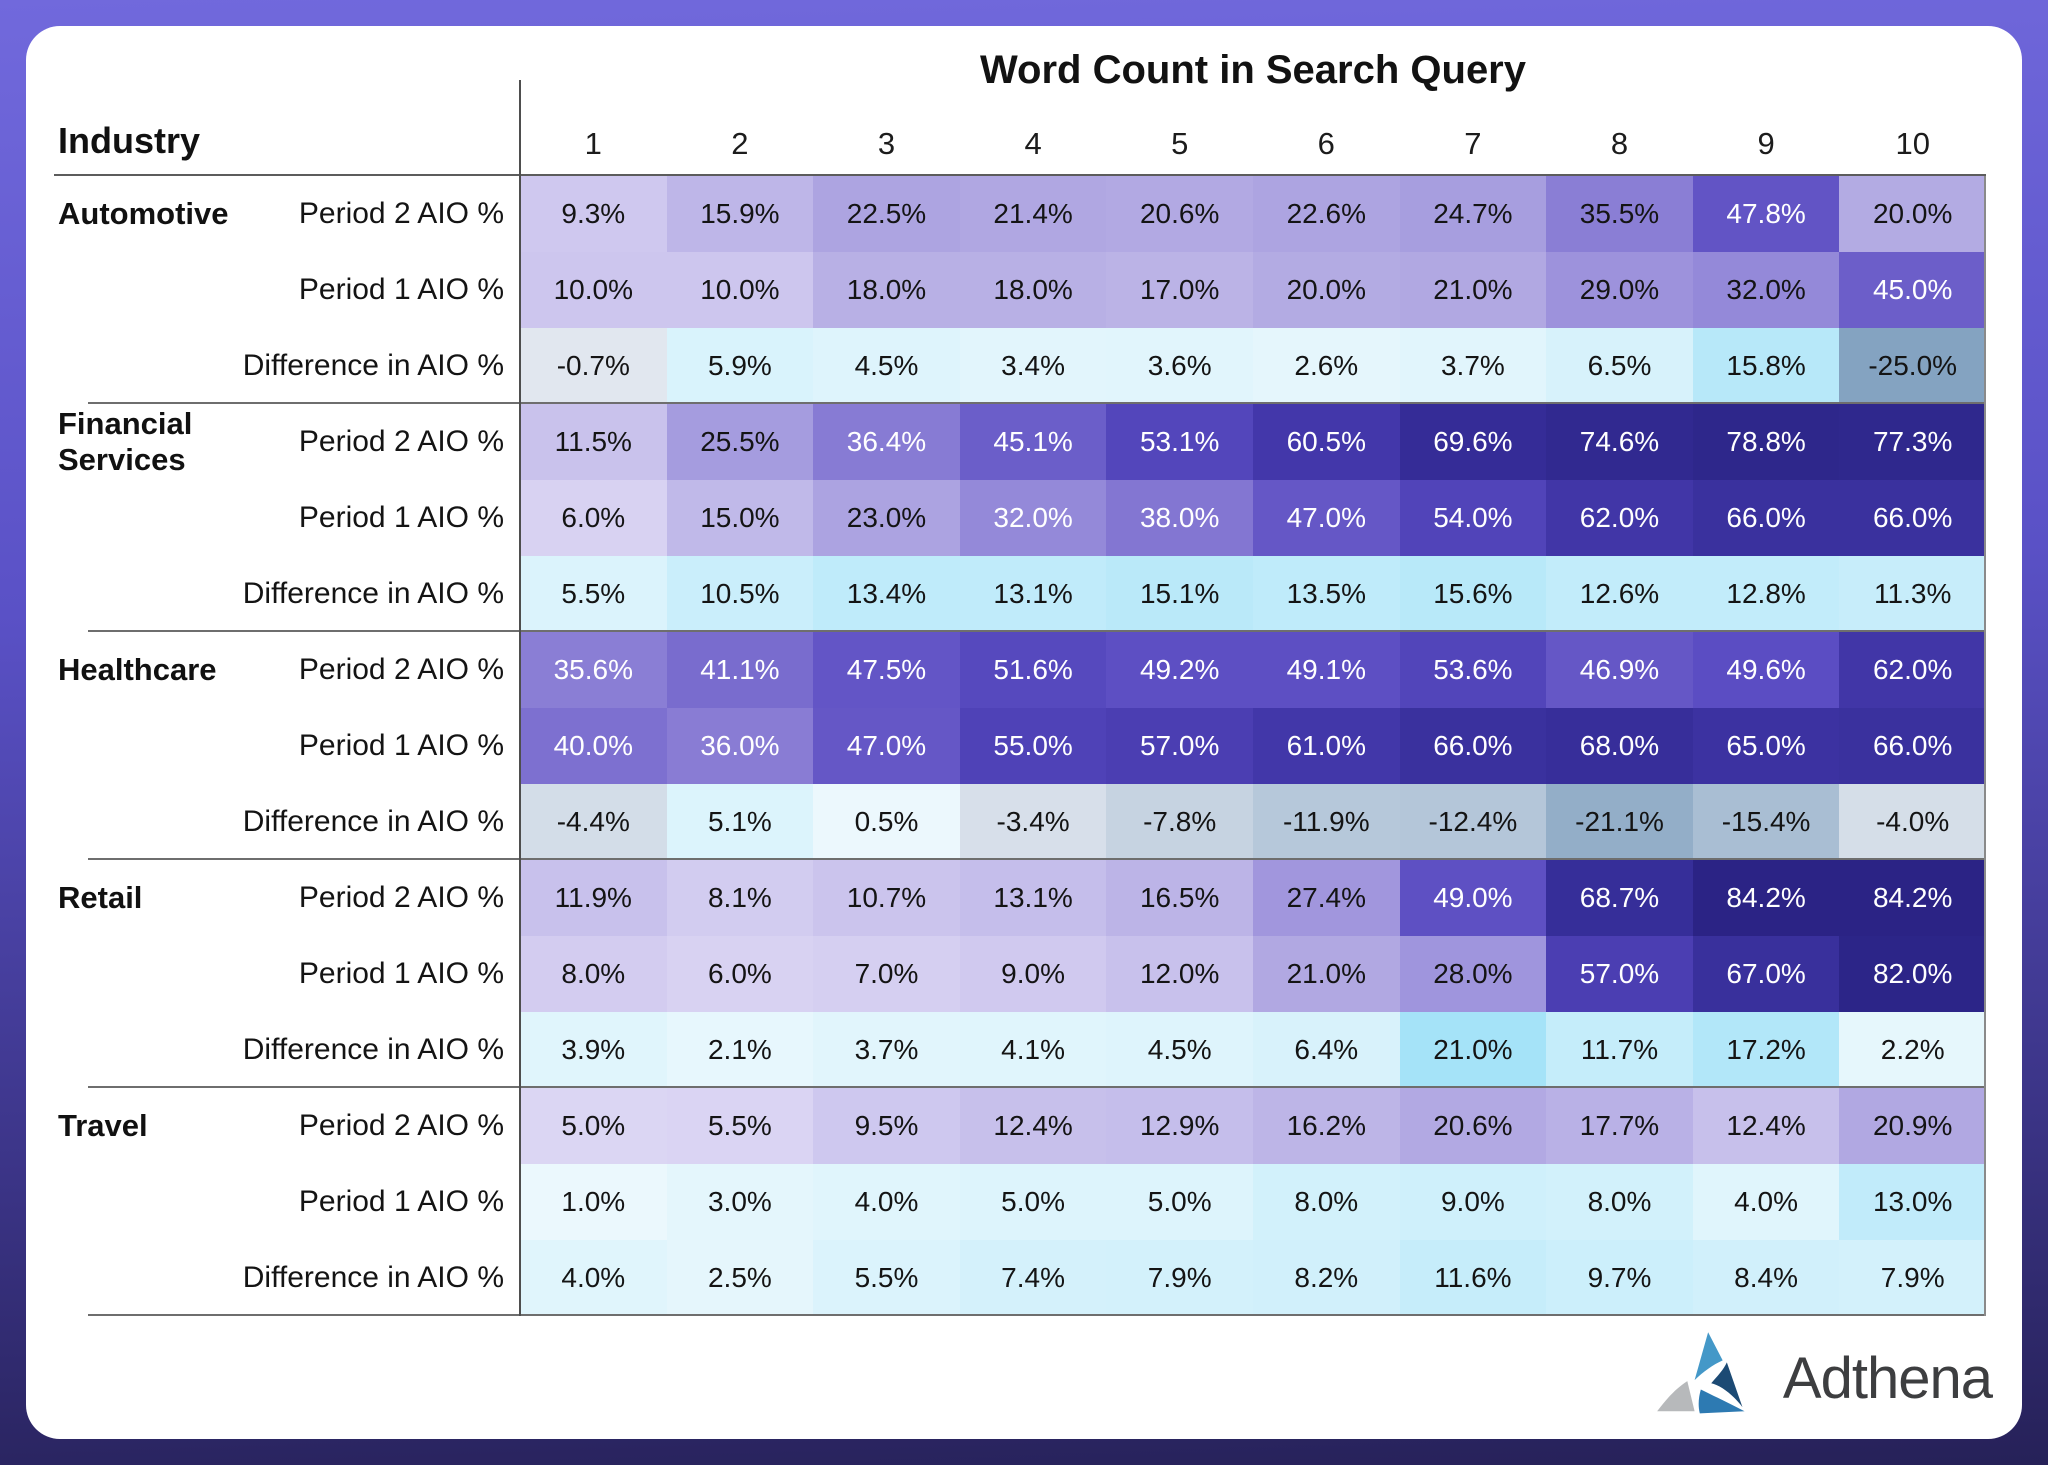 The height and width of the screenshot is (1465, 2048). Describe the element at coordinates (1033, 670) in the screenshot. I see `heatmap-cell: 51.6%` at that location.